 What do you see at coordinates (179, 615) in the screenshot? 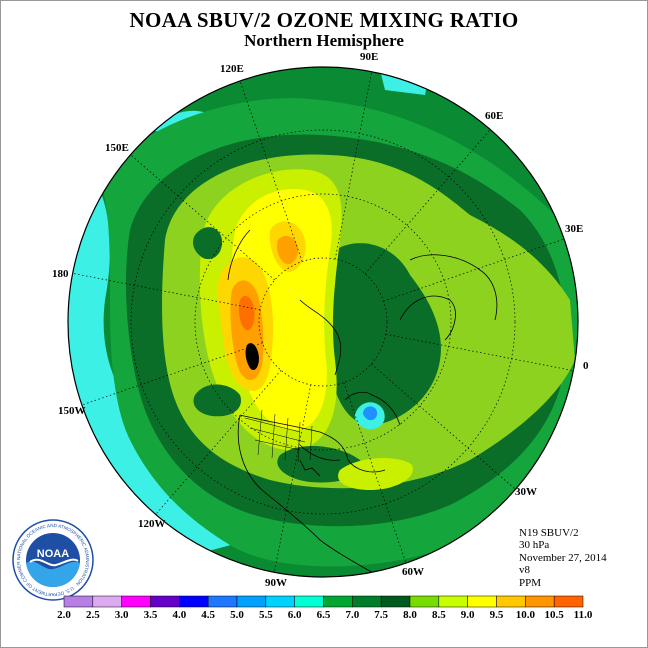
I see `colorbar-label: 4.0` at bounding box center [179, 615].